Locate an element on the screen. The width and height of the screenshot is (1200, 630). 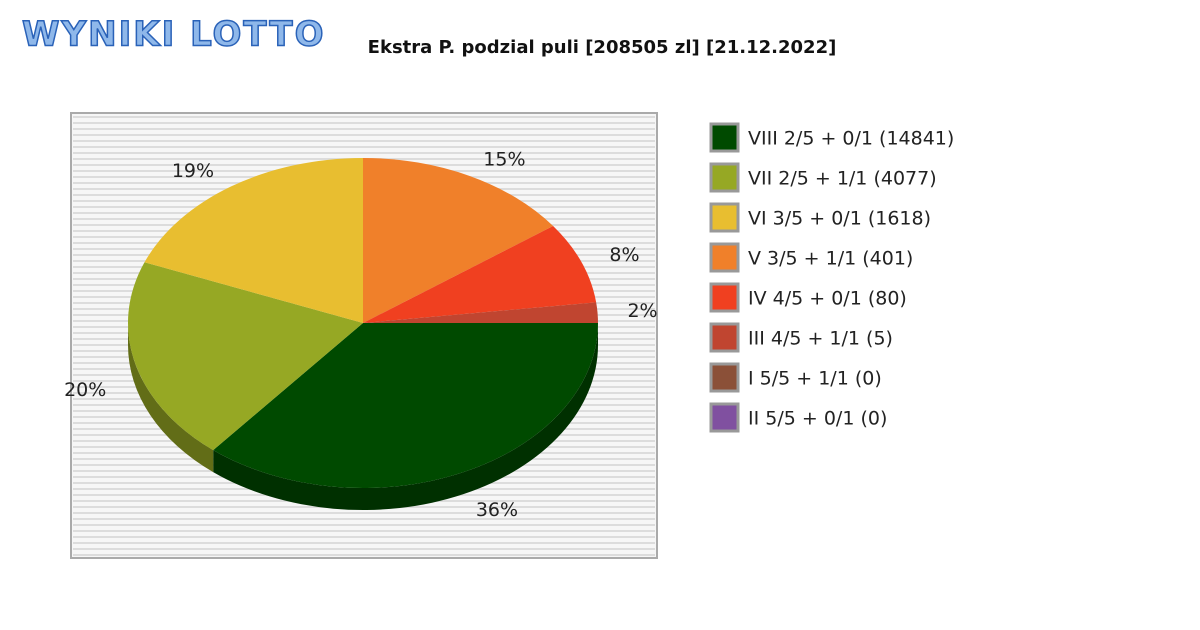
legend-label: V 3/5 + 1/1 (401) is located at coordinates (830, 259).